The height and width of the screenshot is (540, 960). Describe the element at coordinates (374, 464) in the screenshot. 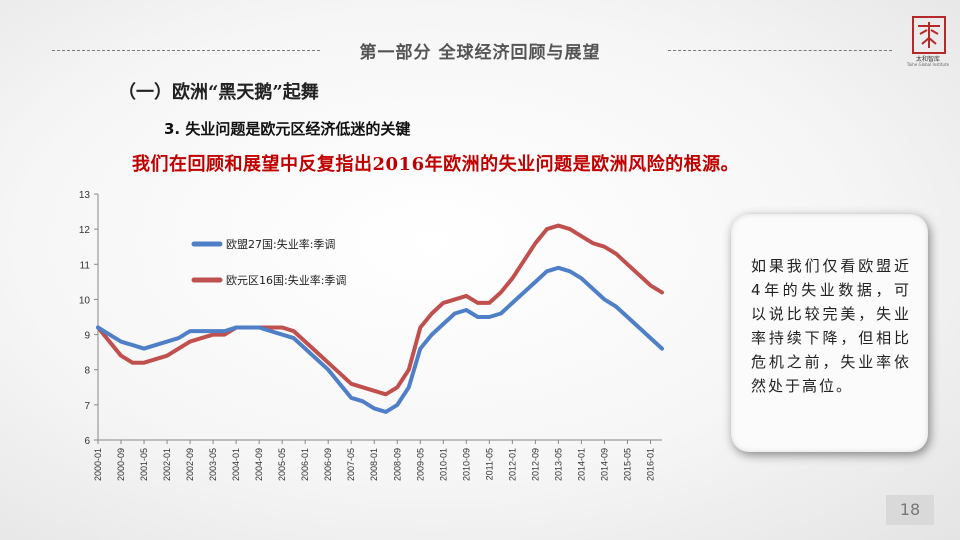

I see `x-tick-label: 2008-01` at that location.